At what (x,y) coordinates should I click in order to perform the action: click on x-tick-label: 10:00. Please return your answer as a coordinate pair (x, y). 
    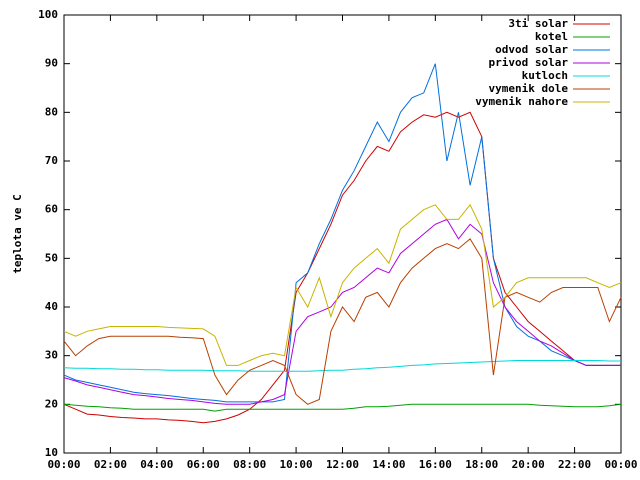
    Looking at the image, I should click on (296, 464).